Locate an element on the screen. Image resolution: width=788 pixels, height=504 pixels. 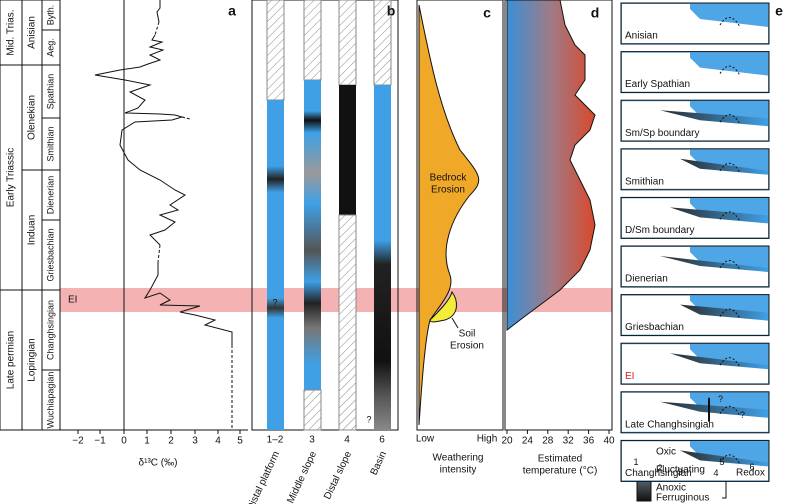
strat-frame is located at coordinates (30, 215).